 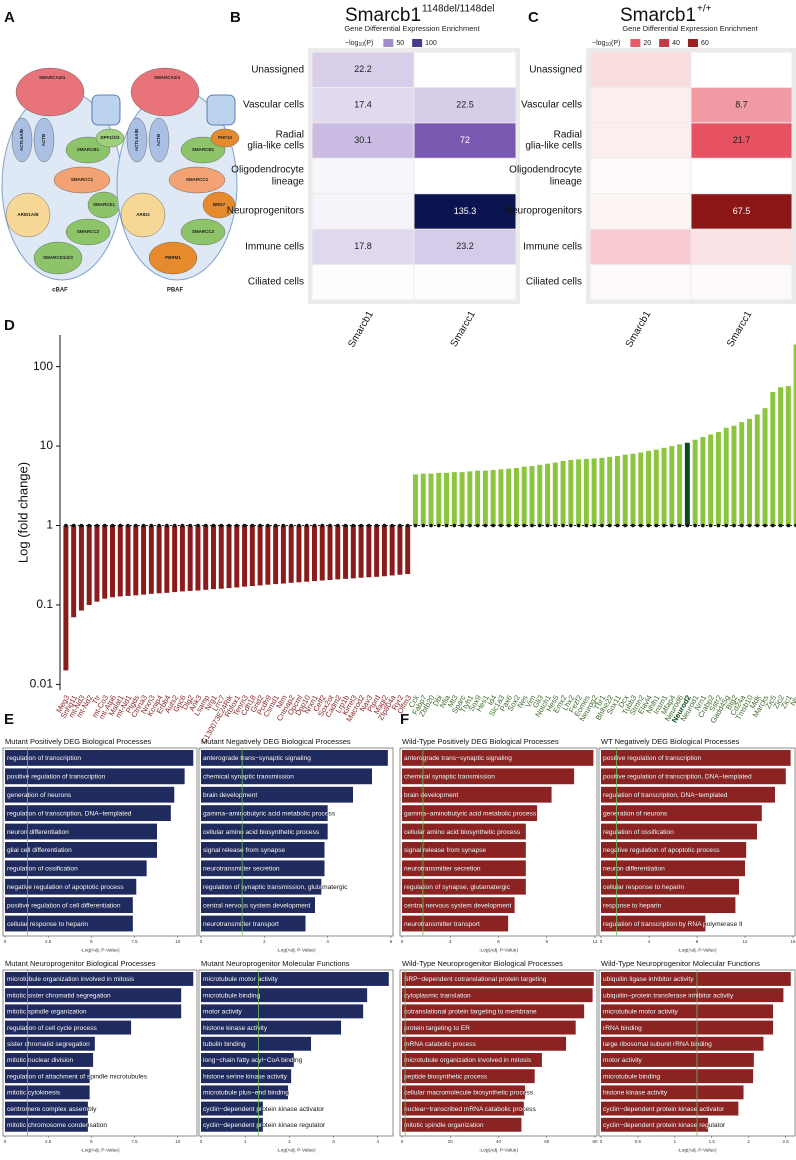 I want to click on y-tick-label: 0.01, so click(x=42, y=684).